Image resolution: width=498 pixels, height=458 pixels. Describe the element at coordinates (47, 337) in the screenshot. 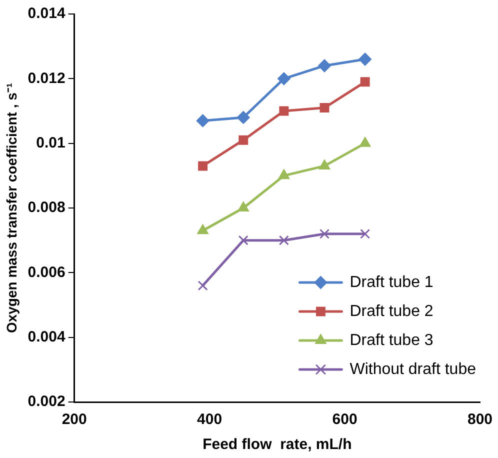

I see `y-tick-label: 0.004` at that location.